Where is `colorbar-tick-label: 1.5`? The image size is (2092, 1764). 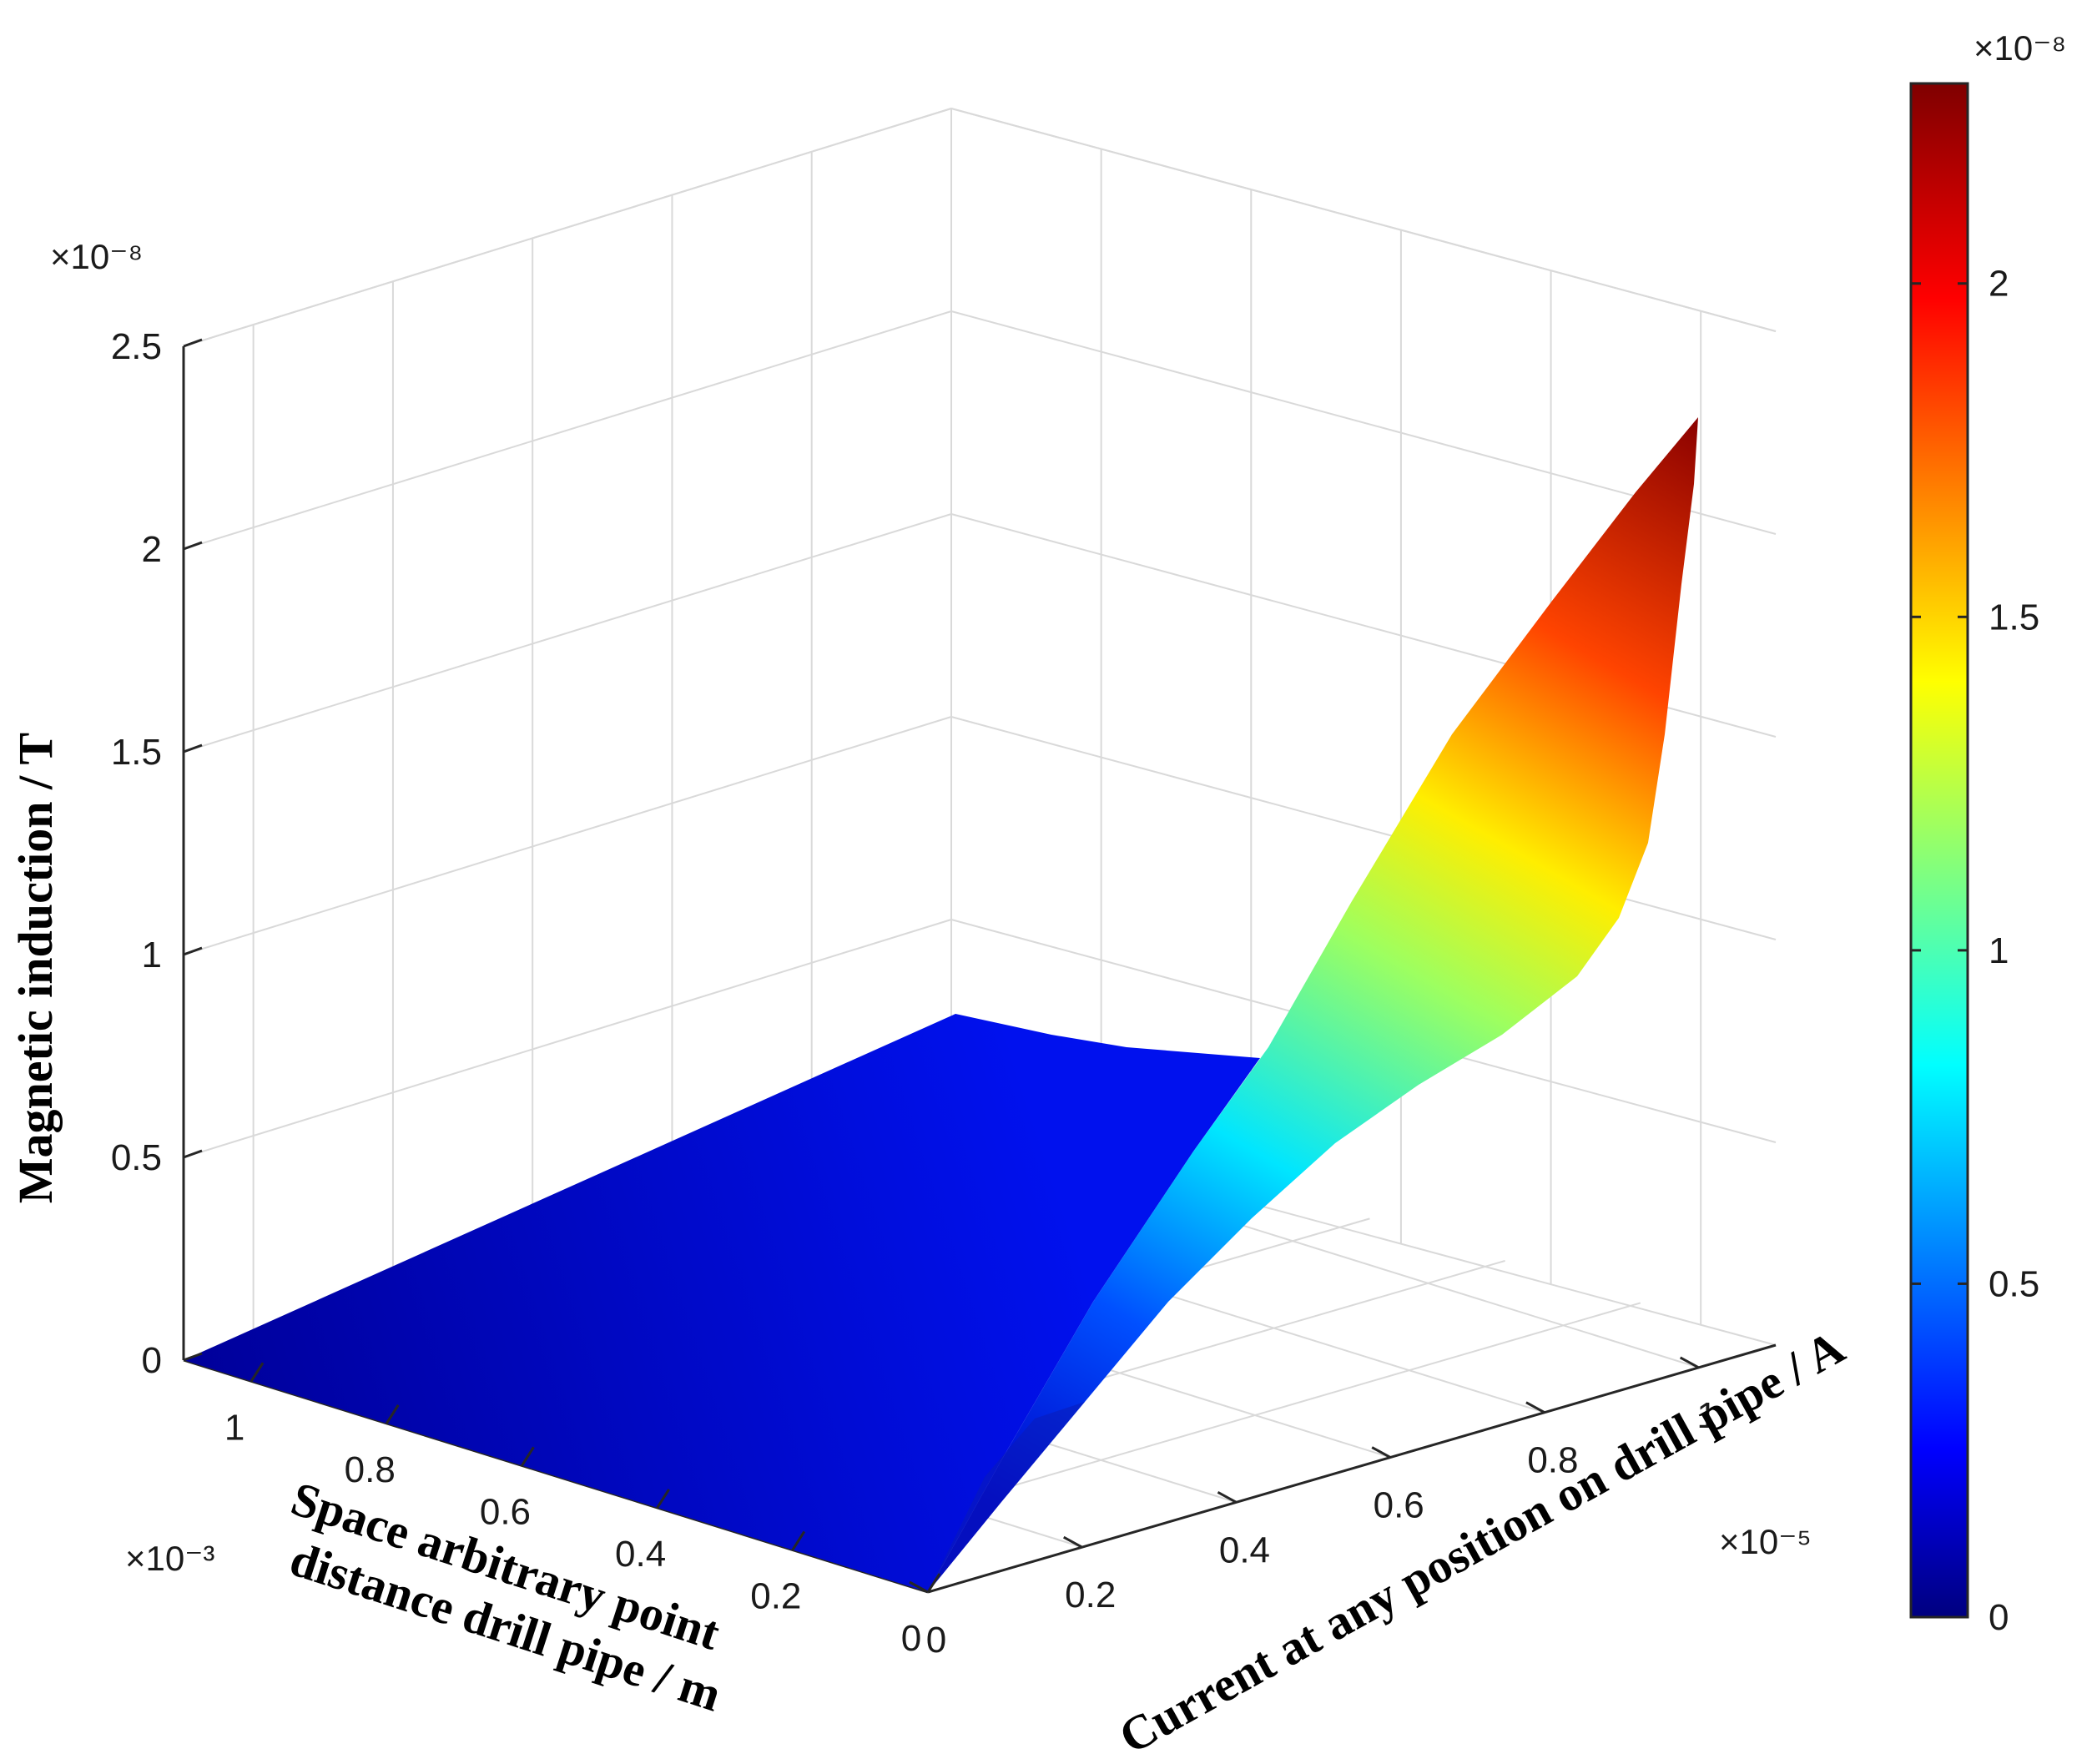
colorbar-tick-label: 1.5 is located at coordinates (2014, 617).